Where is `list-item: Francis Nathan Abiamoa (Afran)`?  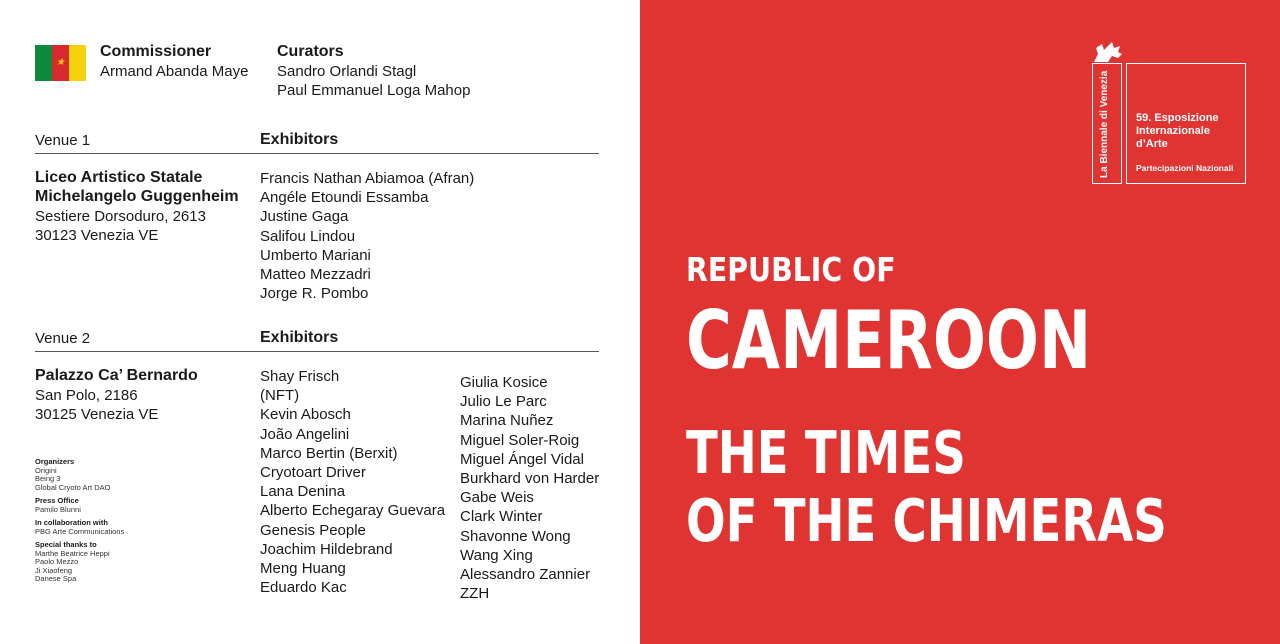 list-item: Francis Nathan Abiamoa (Afran) is located at coordinates (367, 178).